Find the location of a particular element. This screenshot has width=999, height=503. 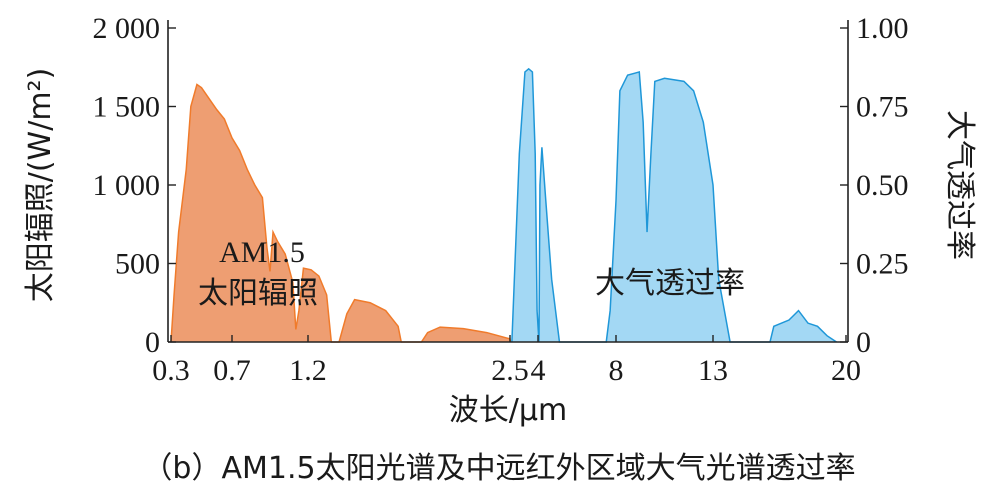

x-tick-label: 4 is located at coordinates (538, 370).